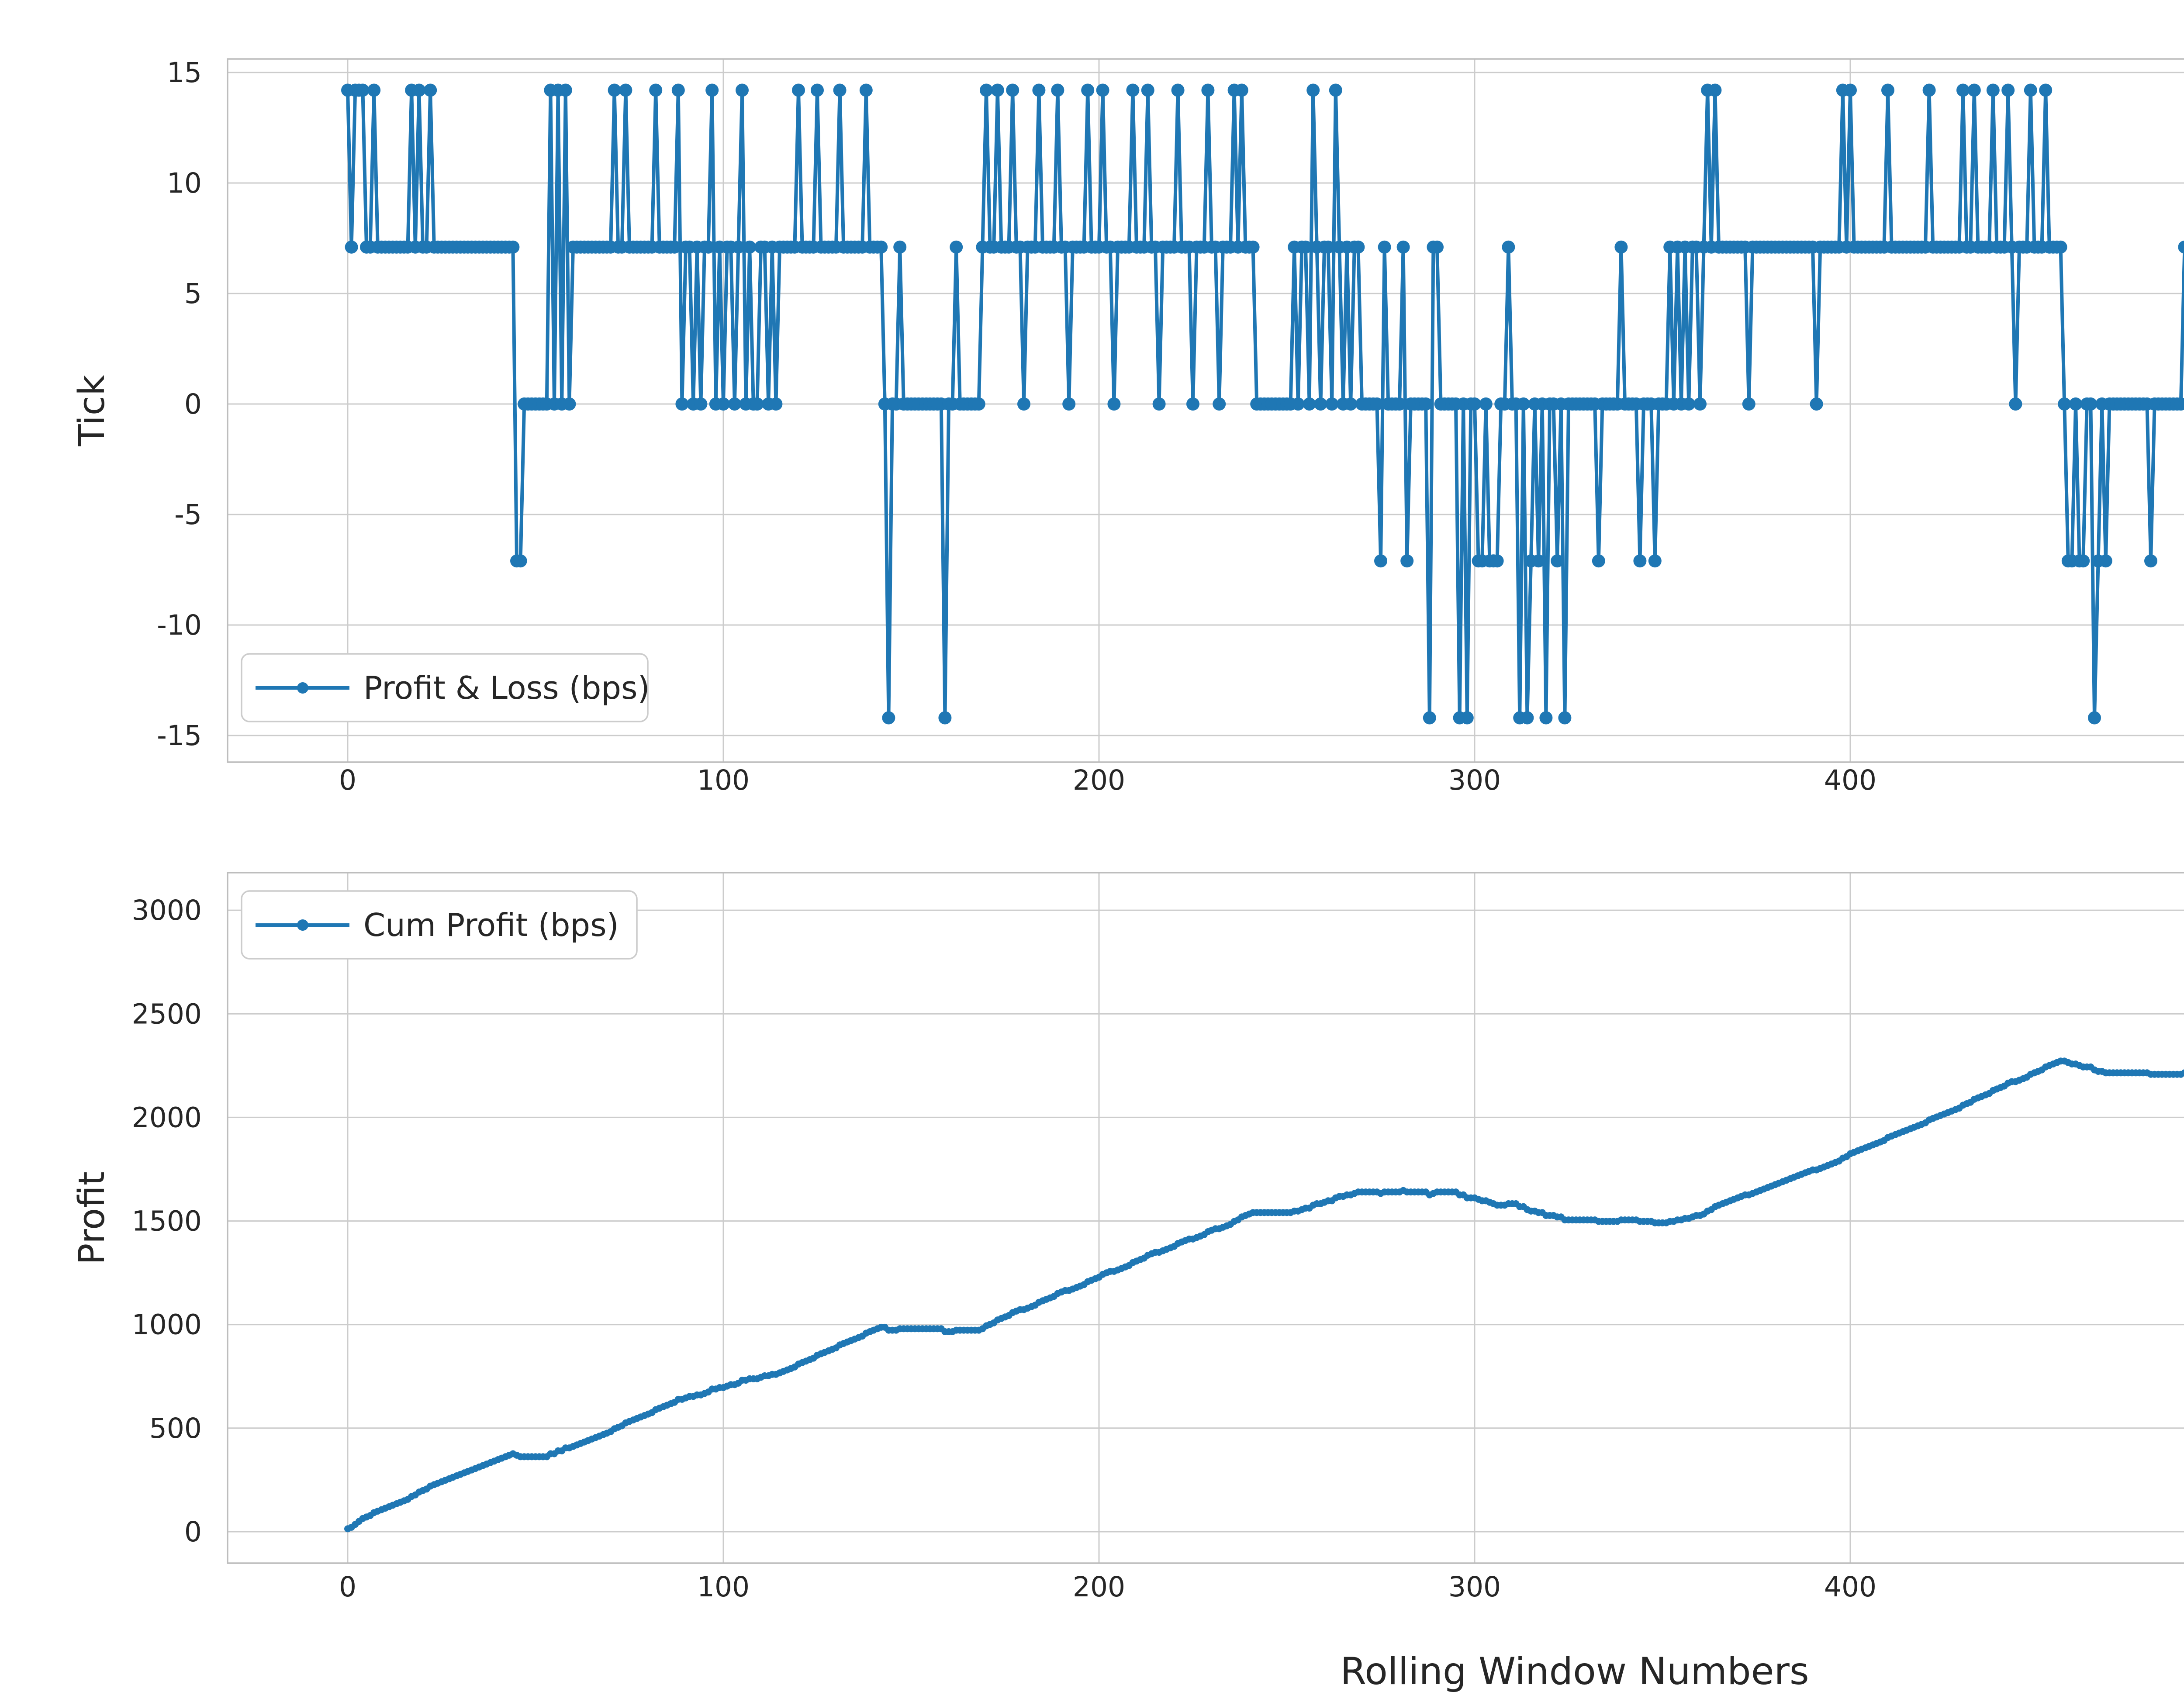 This screenshot has height=1699, width=2184. What do you see at coordinates (439, 925) in the screenshot?
I see `bottom-legend: Cum Profit (bps)` at bounding box center [439, 925].